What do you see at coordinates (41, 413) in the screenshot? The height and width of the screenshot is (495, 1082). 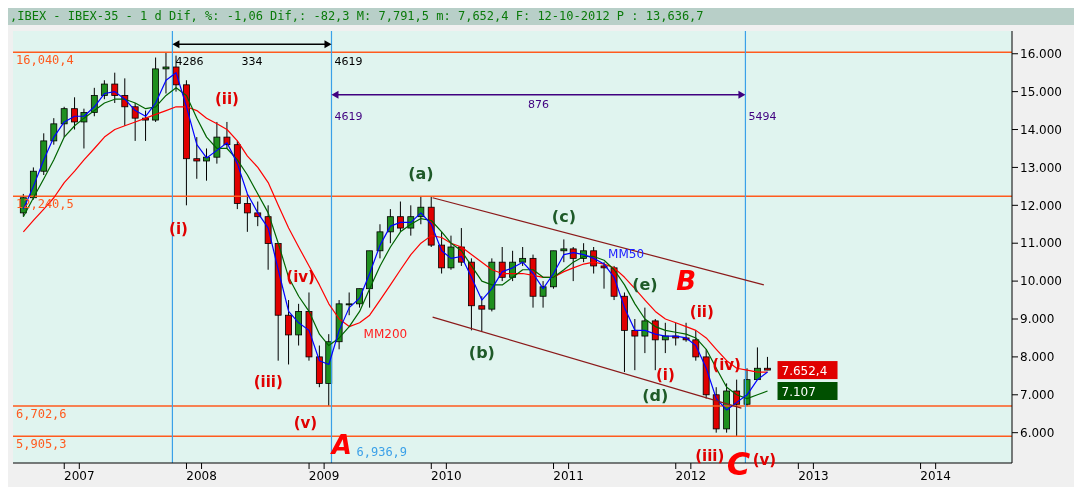 I see `ref-line-label: 6,702,6` at bounding box center [41, 413].